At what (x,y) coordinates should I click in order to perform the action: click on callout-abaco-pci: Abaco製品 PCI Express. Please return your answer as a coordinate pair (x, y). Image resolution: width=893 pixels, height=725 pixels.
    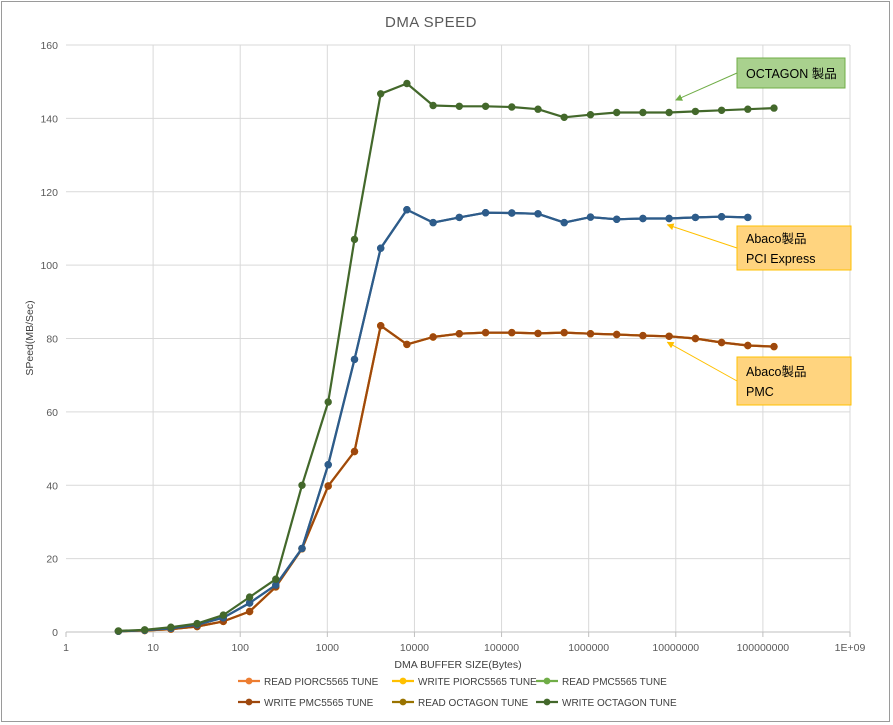
    Looking at the image, I should click on (759, 247).